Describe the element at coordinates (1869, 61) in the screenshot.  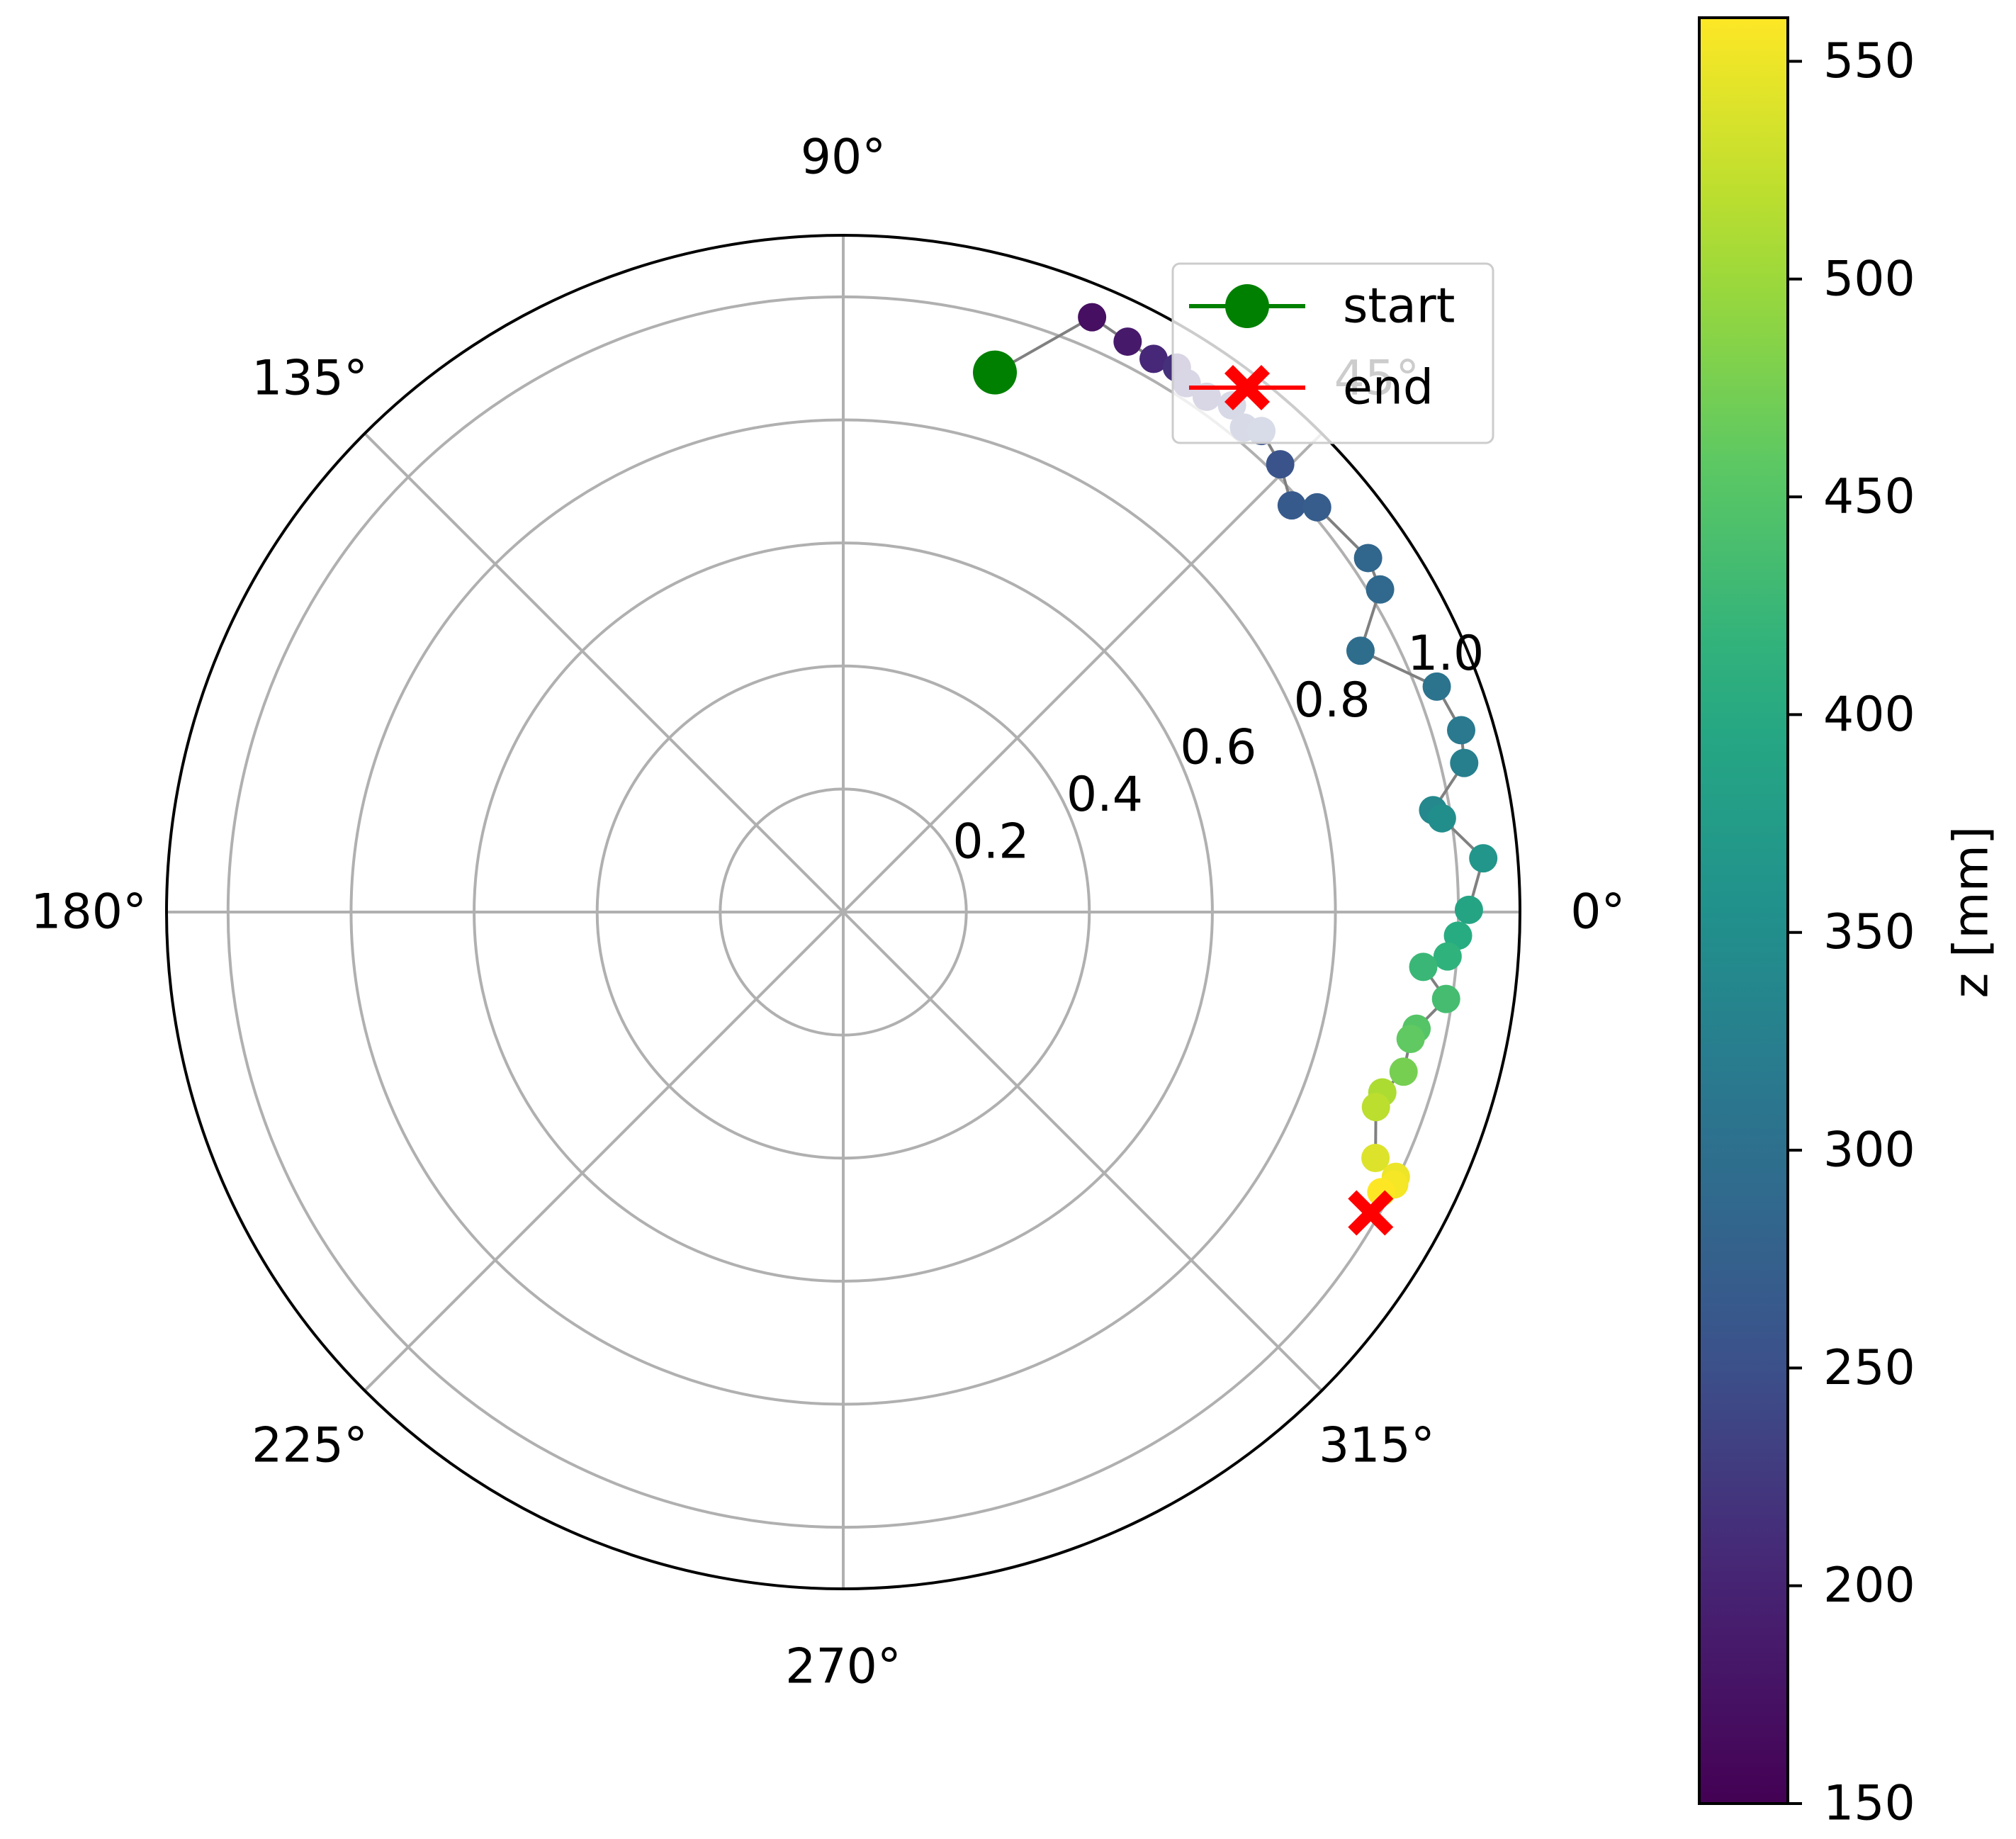
I see `colorbar-tick-label: 550` at that location.